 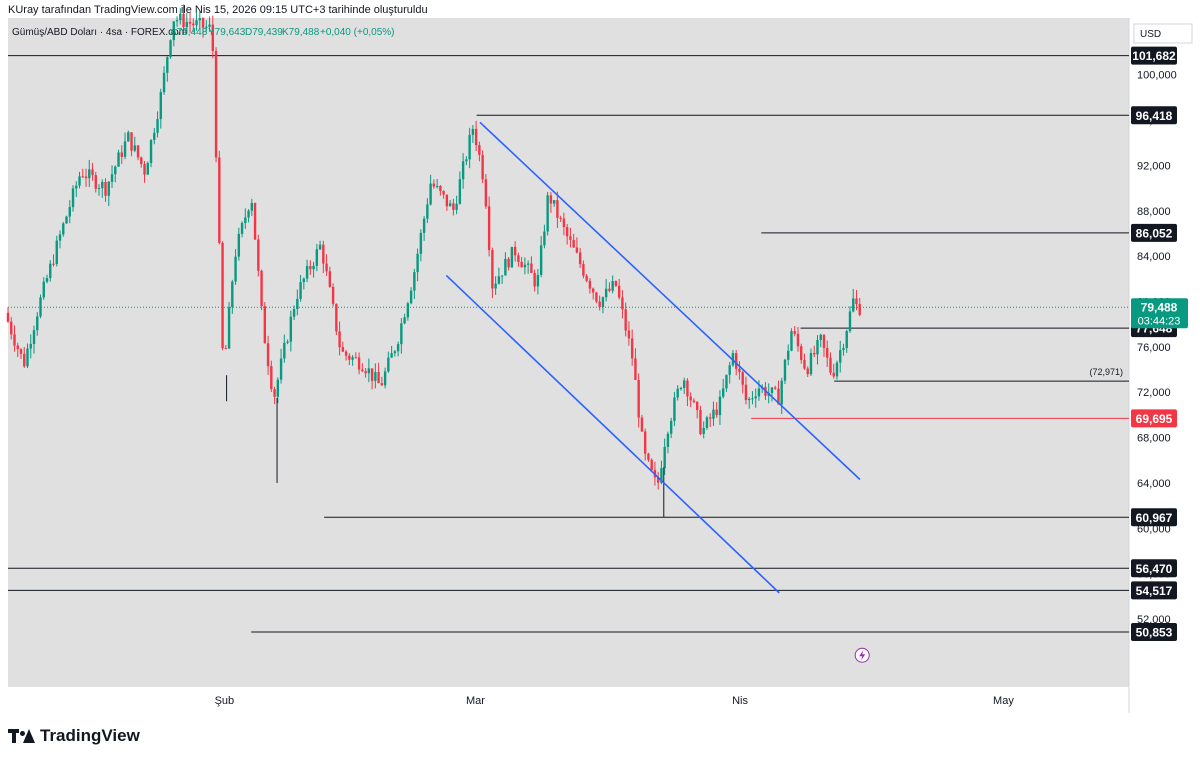 I want to click on y-tick-label: 88,000, so click(x=1154, y=212).